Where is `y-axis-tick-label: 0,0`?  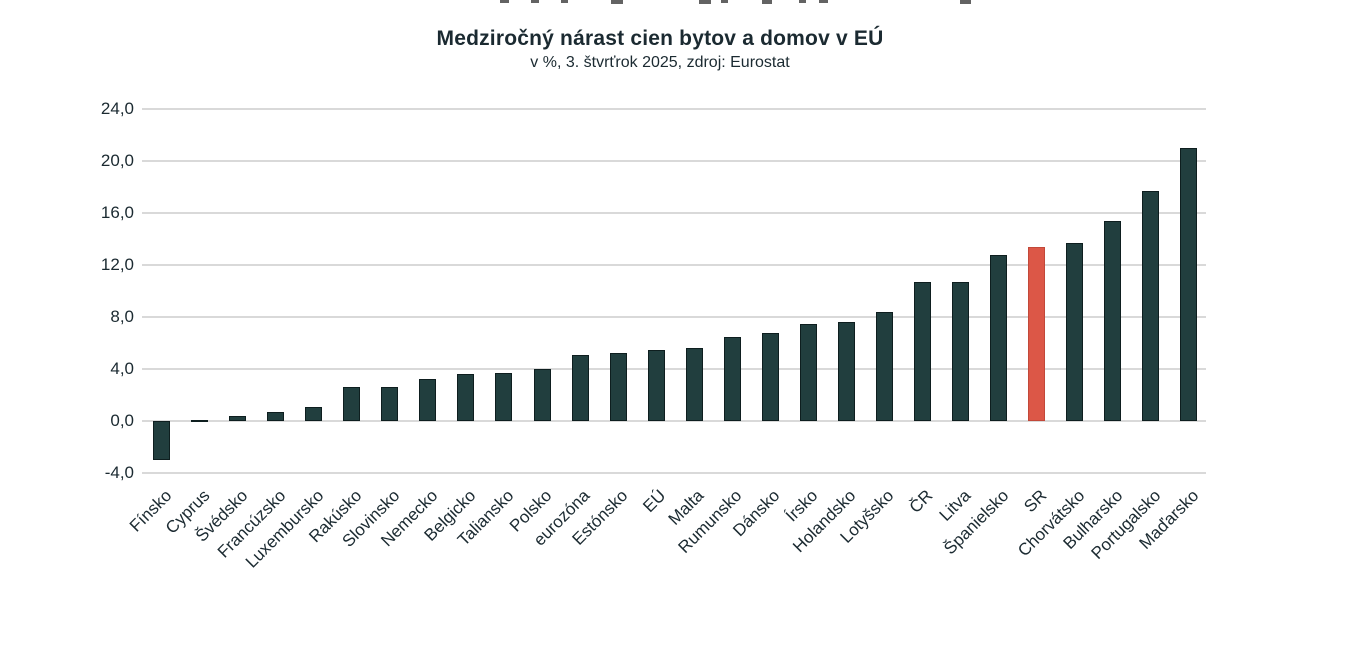
y-axis-tick-label: 0,0 is located at coordinates (122, 420).